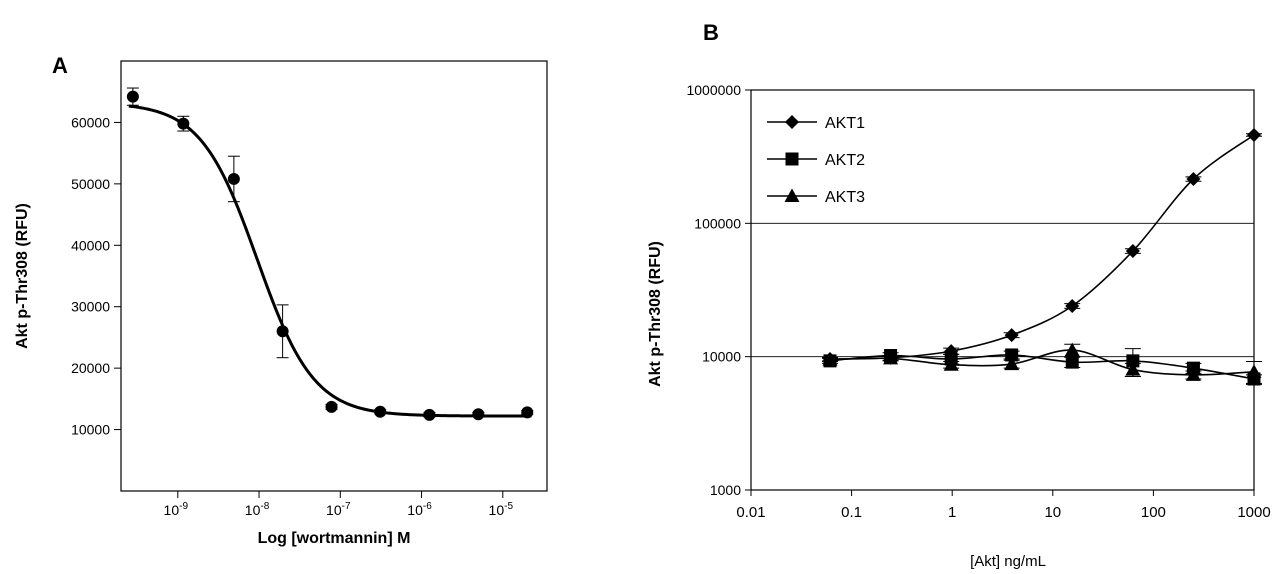  I want to click on panel-b-series-akt3, so click(1042, 363).